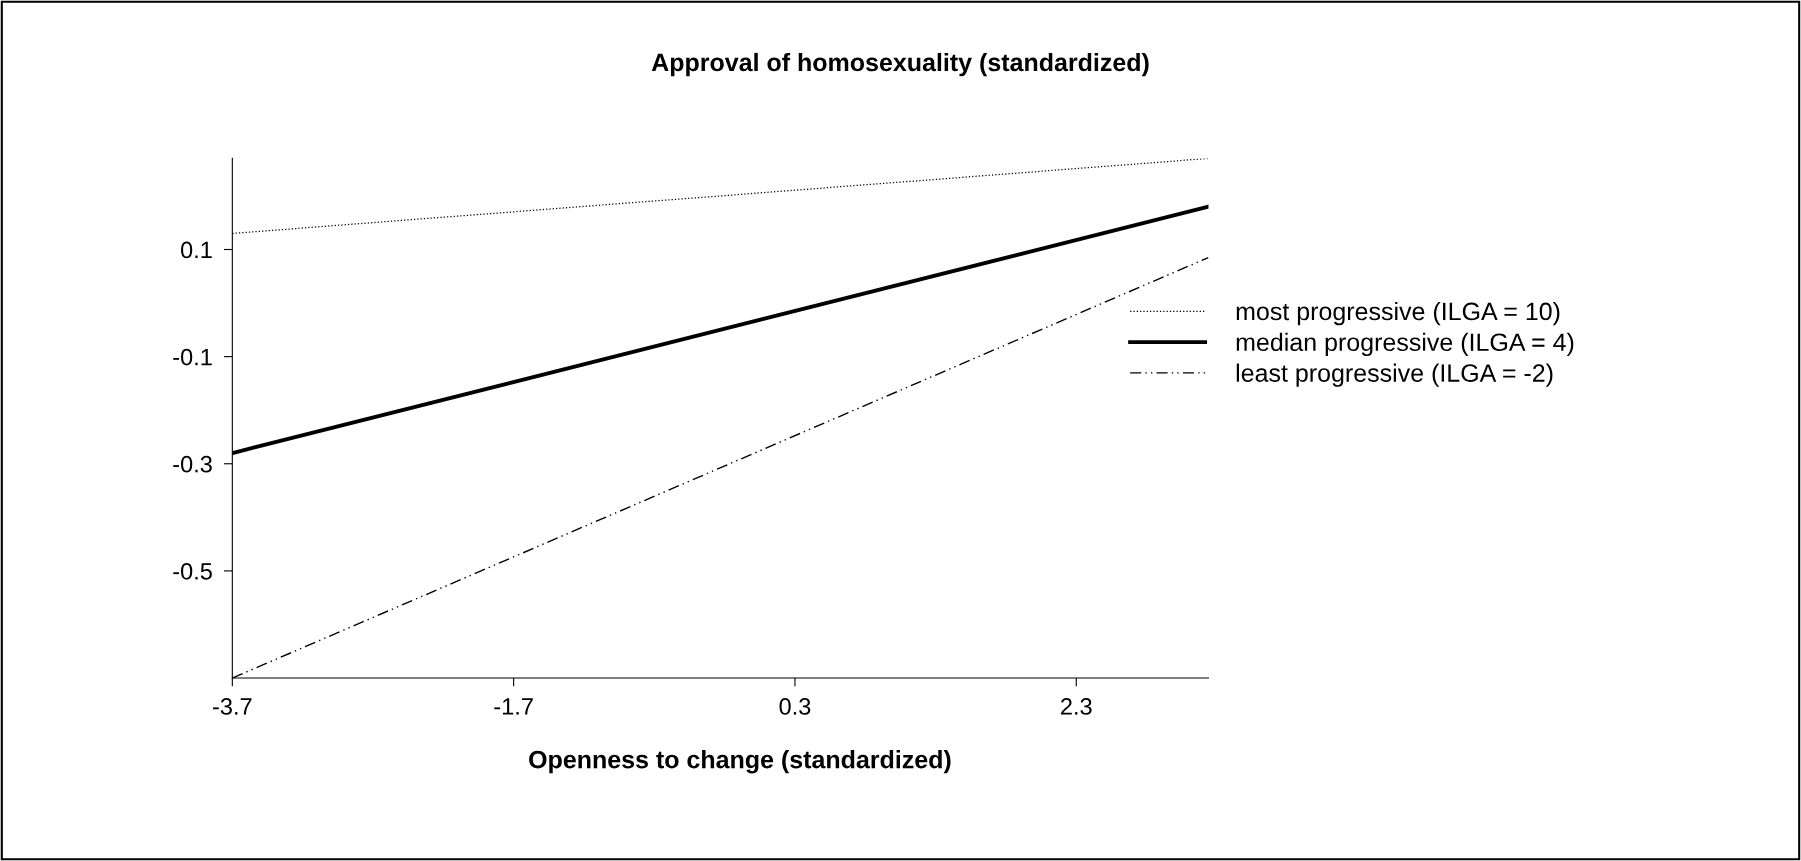 This screenshot has height=861, width=1801. What do you see at coordinates (1076, 706) in the screenshot?
I see `x-tick-label: 2.3` at bounding box center [1076, 706].